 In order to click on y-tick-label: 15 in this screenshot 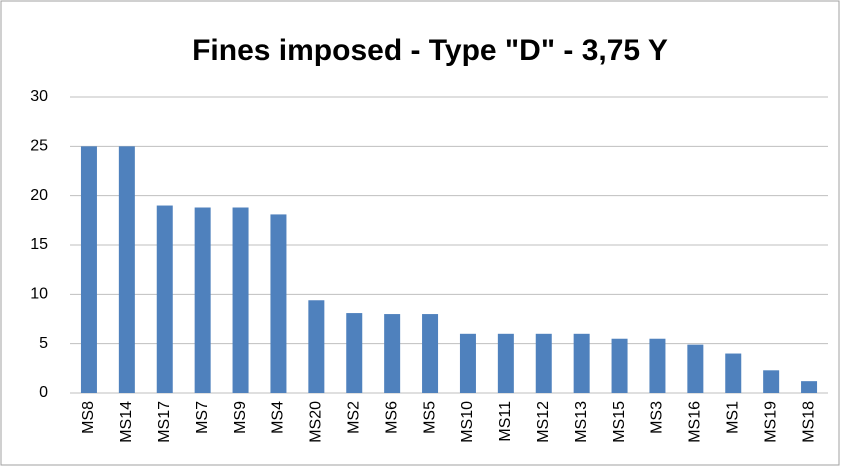, I will do `click(39, 244)`.